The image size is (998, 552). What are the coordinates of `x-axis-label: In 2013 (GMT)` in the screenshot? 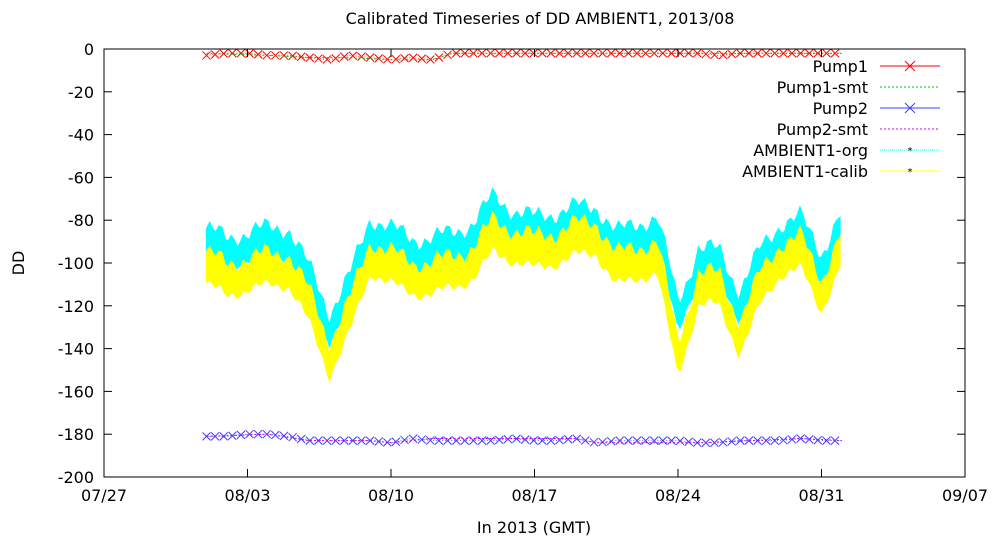 It's located at (534, 527).